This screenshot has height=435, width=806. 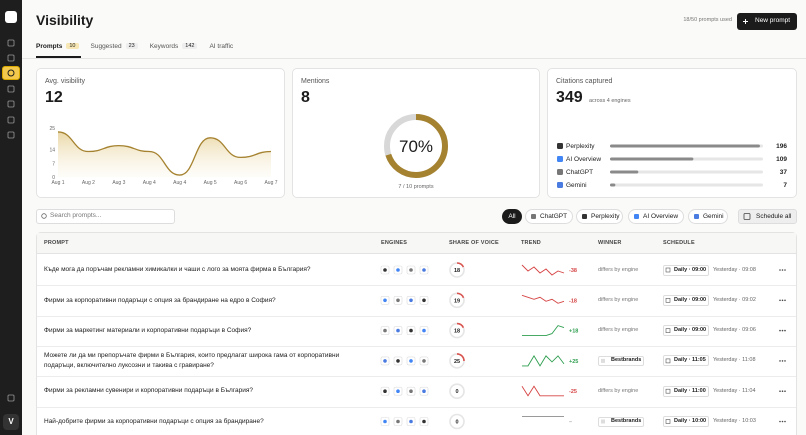 What do you see at coordinates (583, 159) in the screenshot?
I see `bar-label: AI Overview` at bounding box center [583, 159].